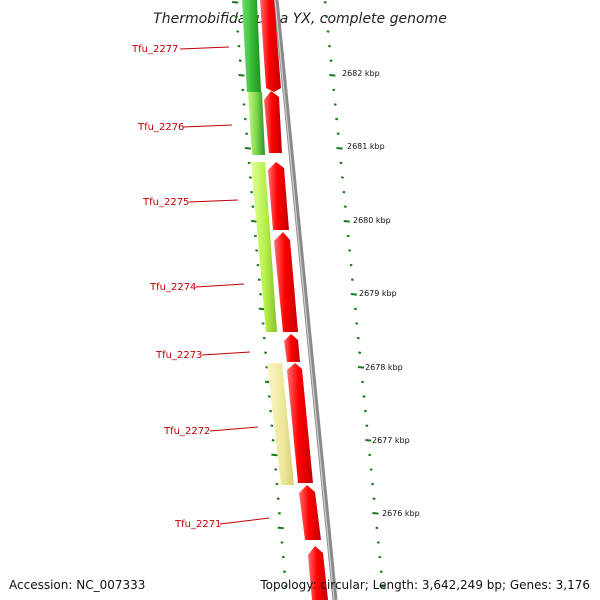  I want to click on gene-label: Tfu_2274, so click(172, 287).